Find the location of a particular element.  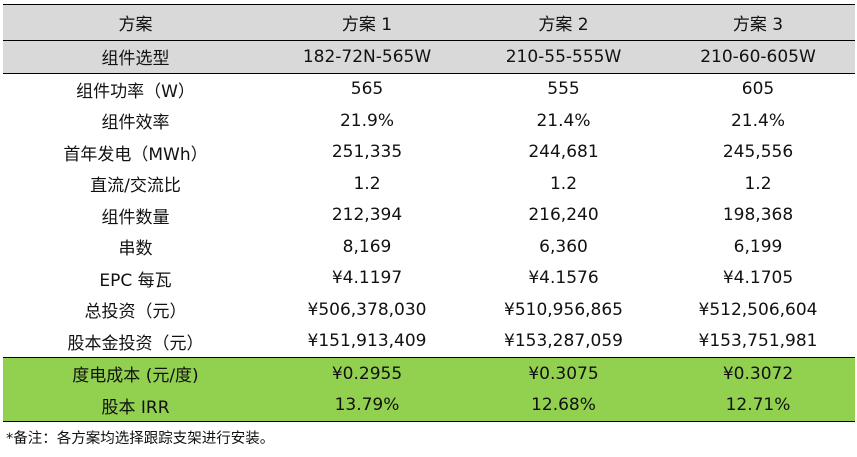

table-row: 直流/交流比 1.2 1.2 1.2 is located at coordinates (429, 184).